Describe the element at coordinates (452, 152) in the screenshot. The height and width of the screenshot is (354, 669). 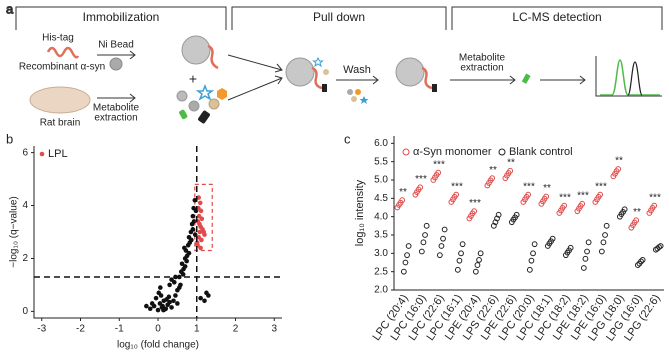
I see `legend-label: α-Syn monomer` at that location.